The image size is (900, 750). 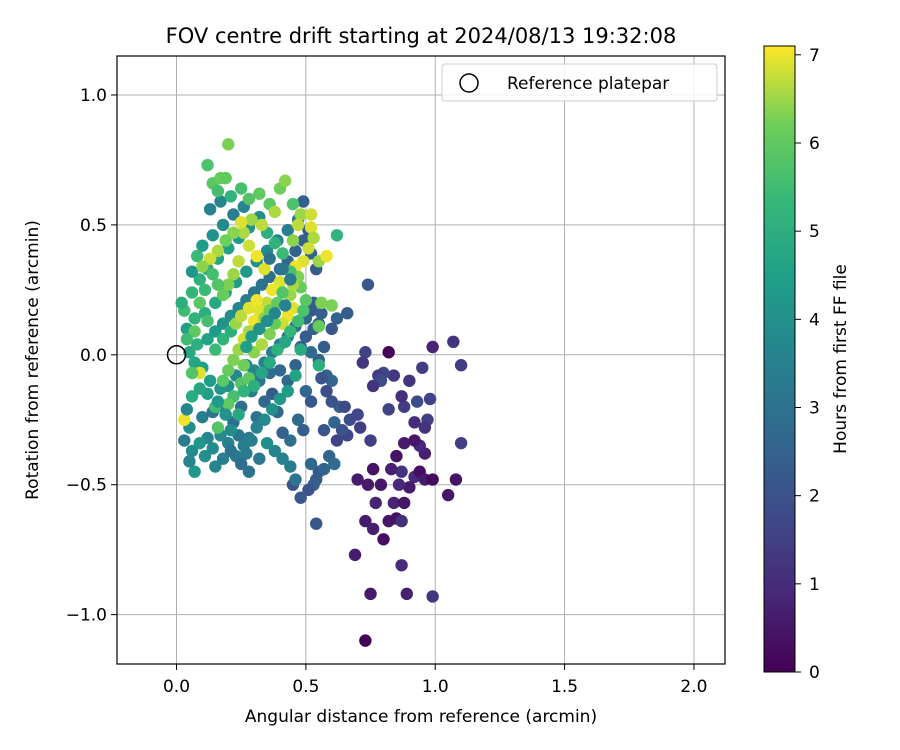 I want to click on legend: Reference platepar, so click(x=579, y=82).